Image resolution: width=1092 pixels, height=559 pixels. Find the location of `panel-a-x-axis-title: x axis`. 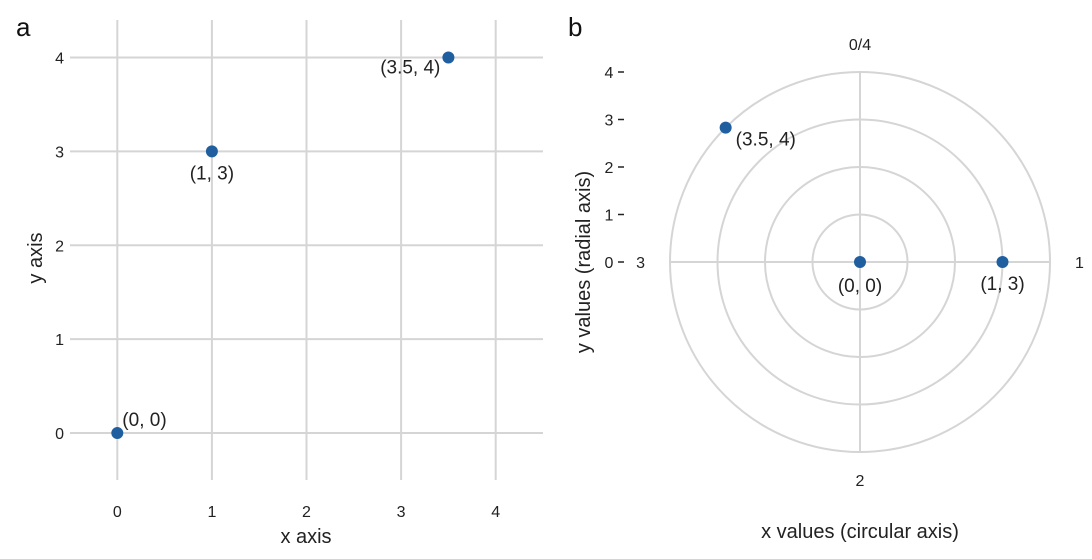

panel-a-x-axis-title: x axis is located at coordinates (305, 537).